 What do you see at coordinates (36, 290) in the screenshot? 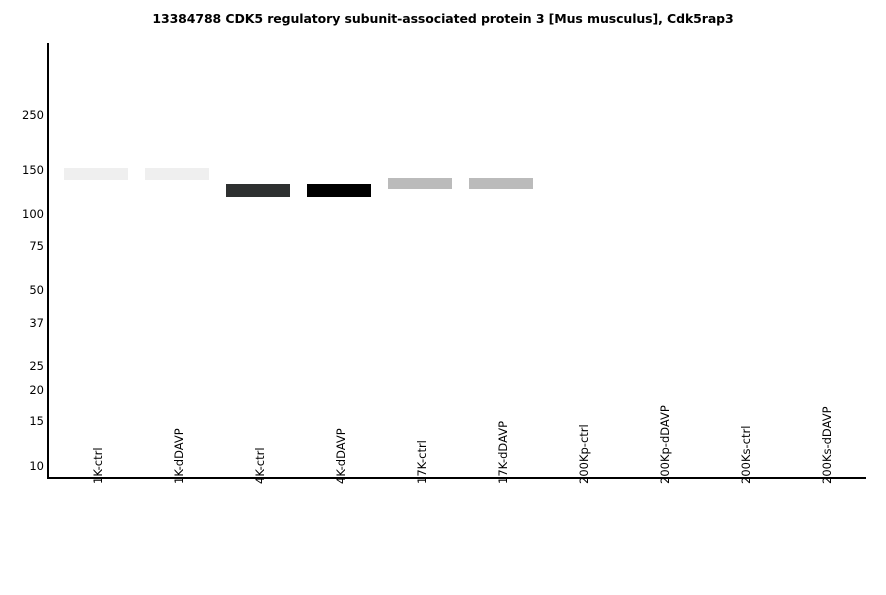
I see `y-axis-tick-50: 50` at bounding box center [36, 290].